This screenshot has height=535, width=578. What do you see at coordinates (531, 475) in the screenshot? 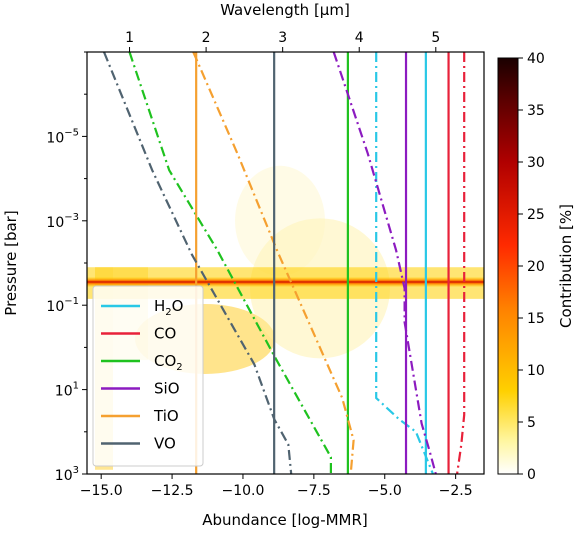
I see `colorbar-tick-label: 0` at bounding box center [531, 475].